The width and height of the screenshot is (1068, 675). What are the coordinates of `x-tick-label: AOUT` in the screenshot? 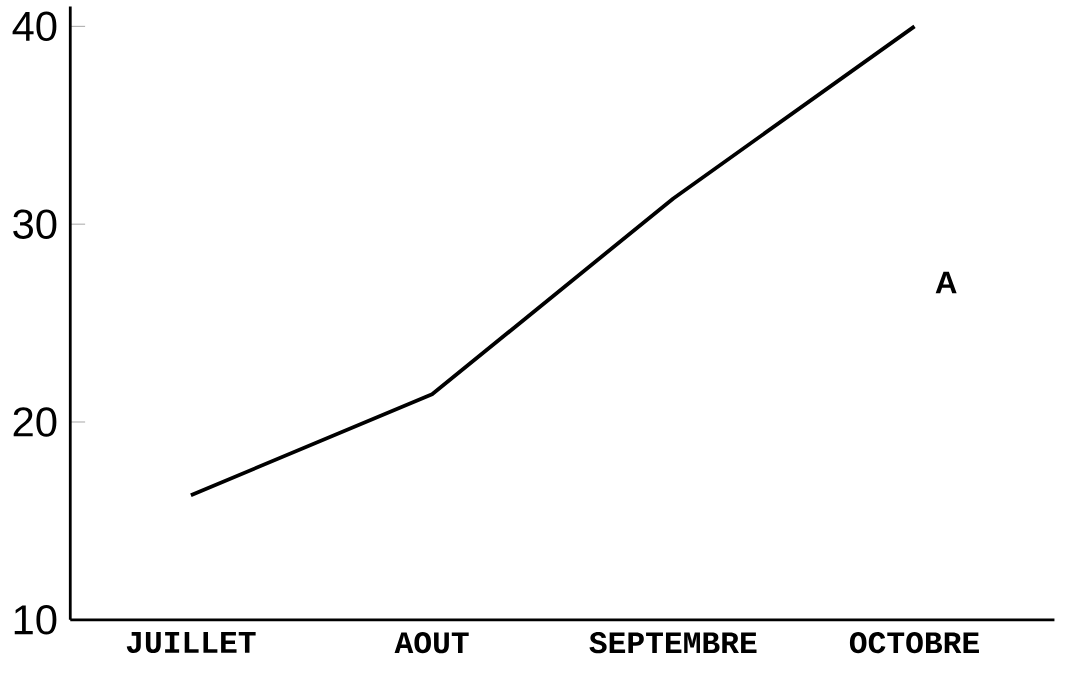 It's located at (431, 643).